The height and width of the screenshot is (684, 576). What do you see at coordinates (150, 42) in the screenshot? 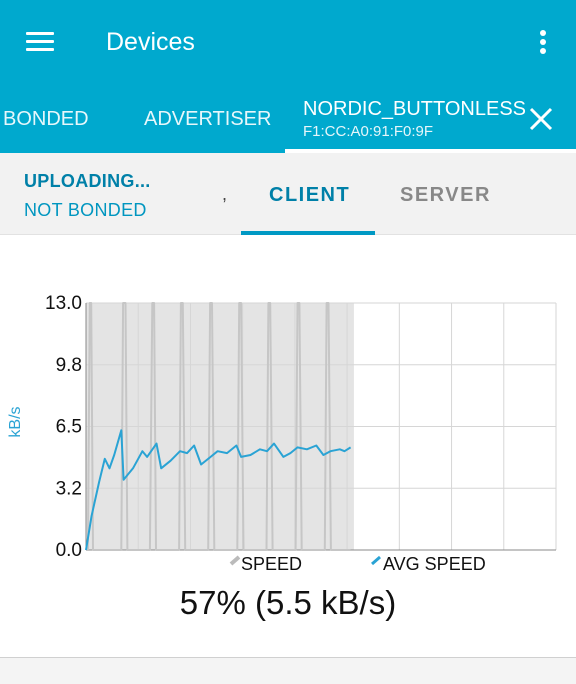
I see `page-title: Devices` at bounding box center [150, 42].